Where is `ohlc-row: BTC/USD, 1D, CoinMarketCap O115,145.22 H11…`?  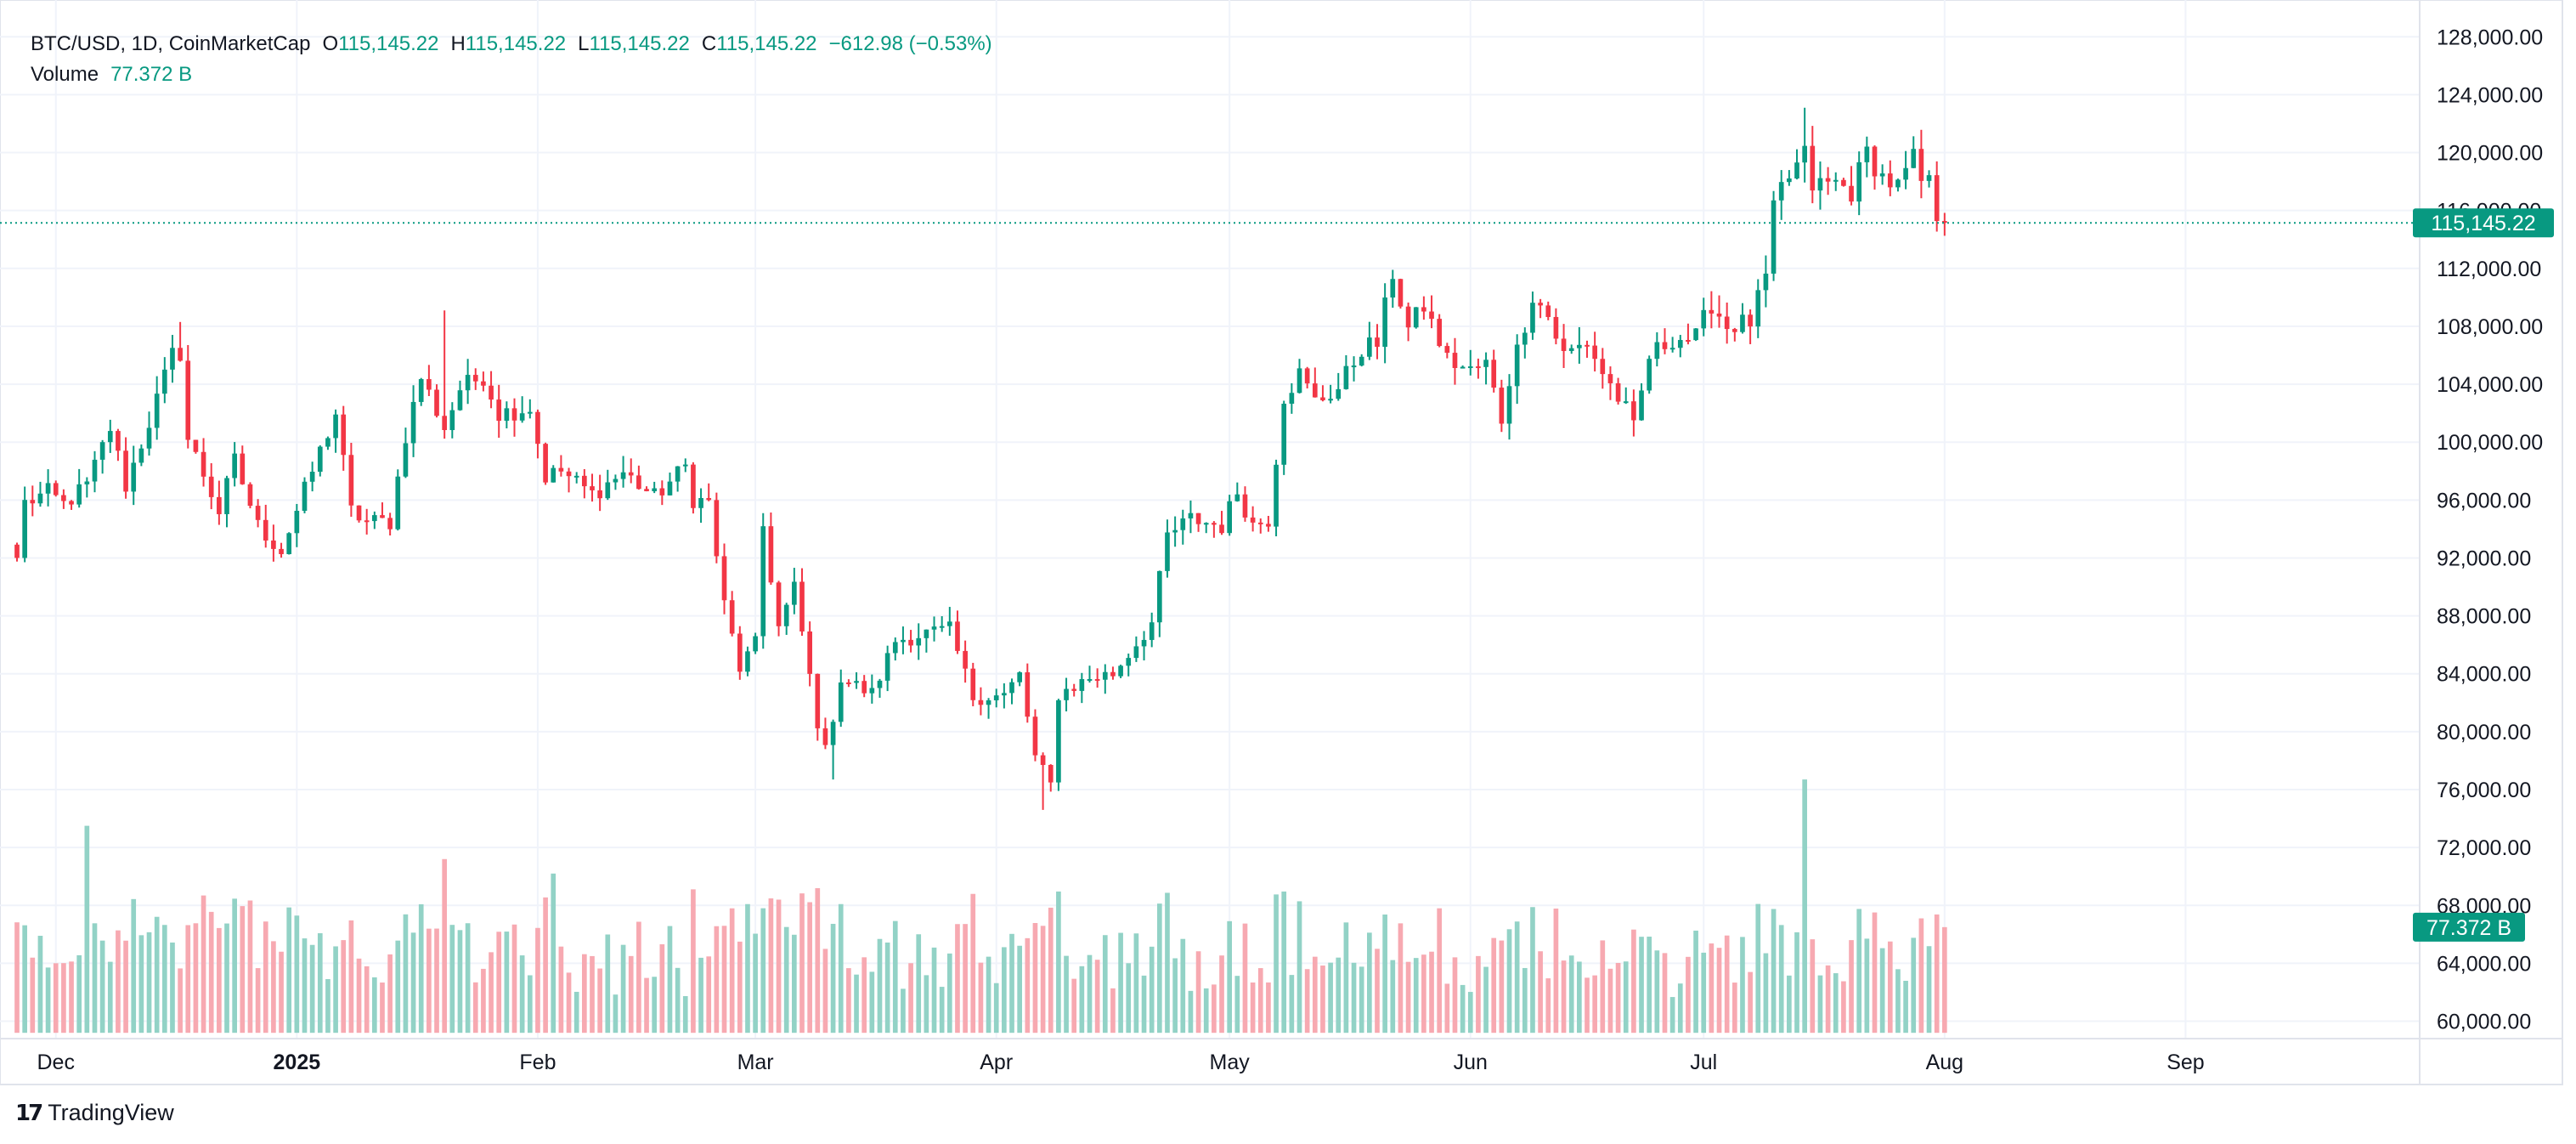 ohlc-row: BTC/USD, 1D, CoinMarketCap O115,145.22 H11… is located at coordinates (517, 44).